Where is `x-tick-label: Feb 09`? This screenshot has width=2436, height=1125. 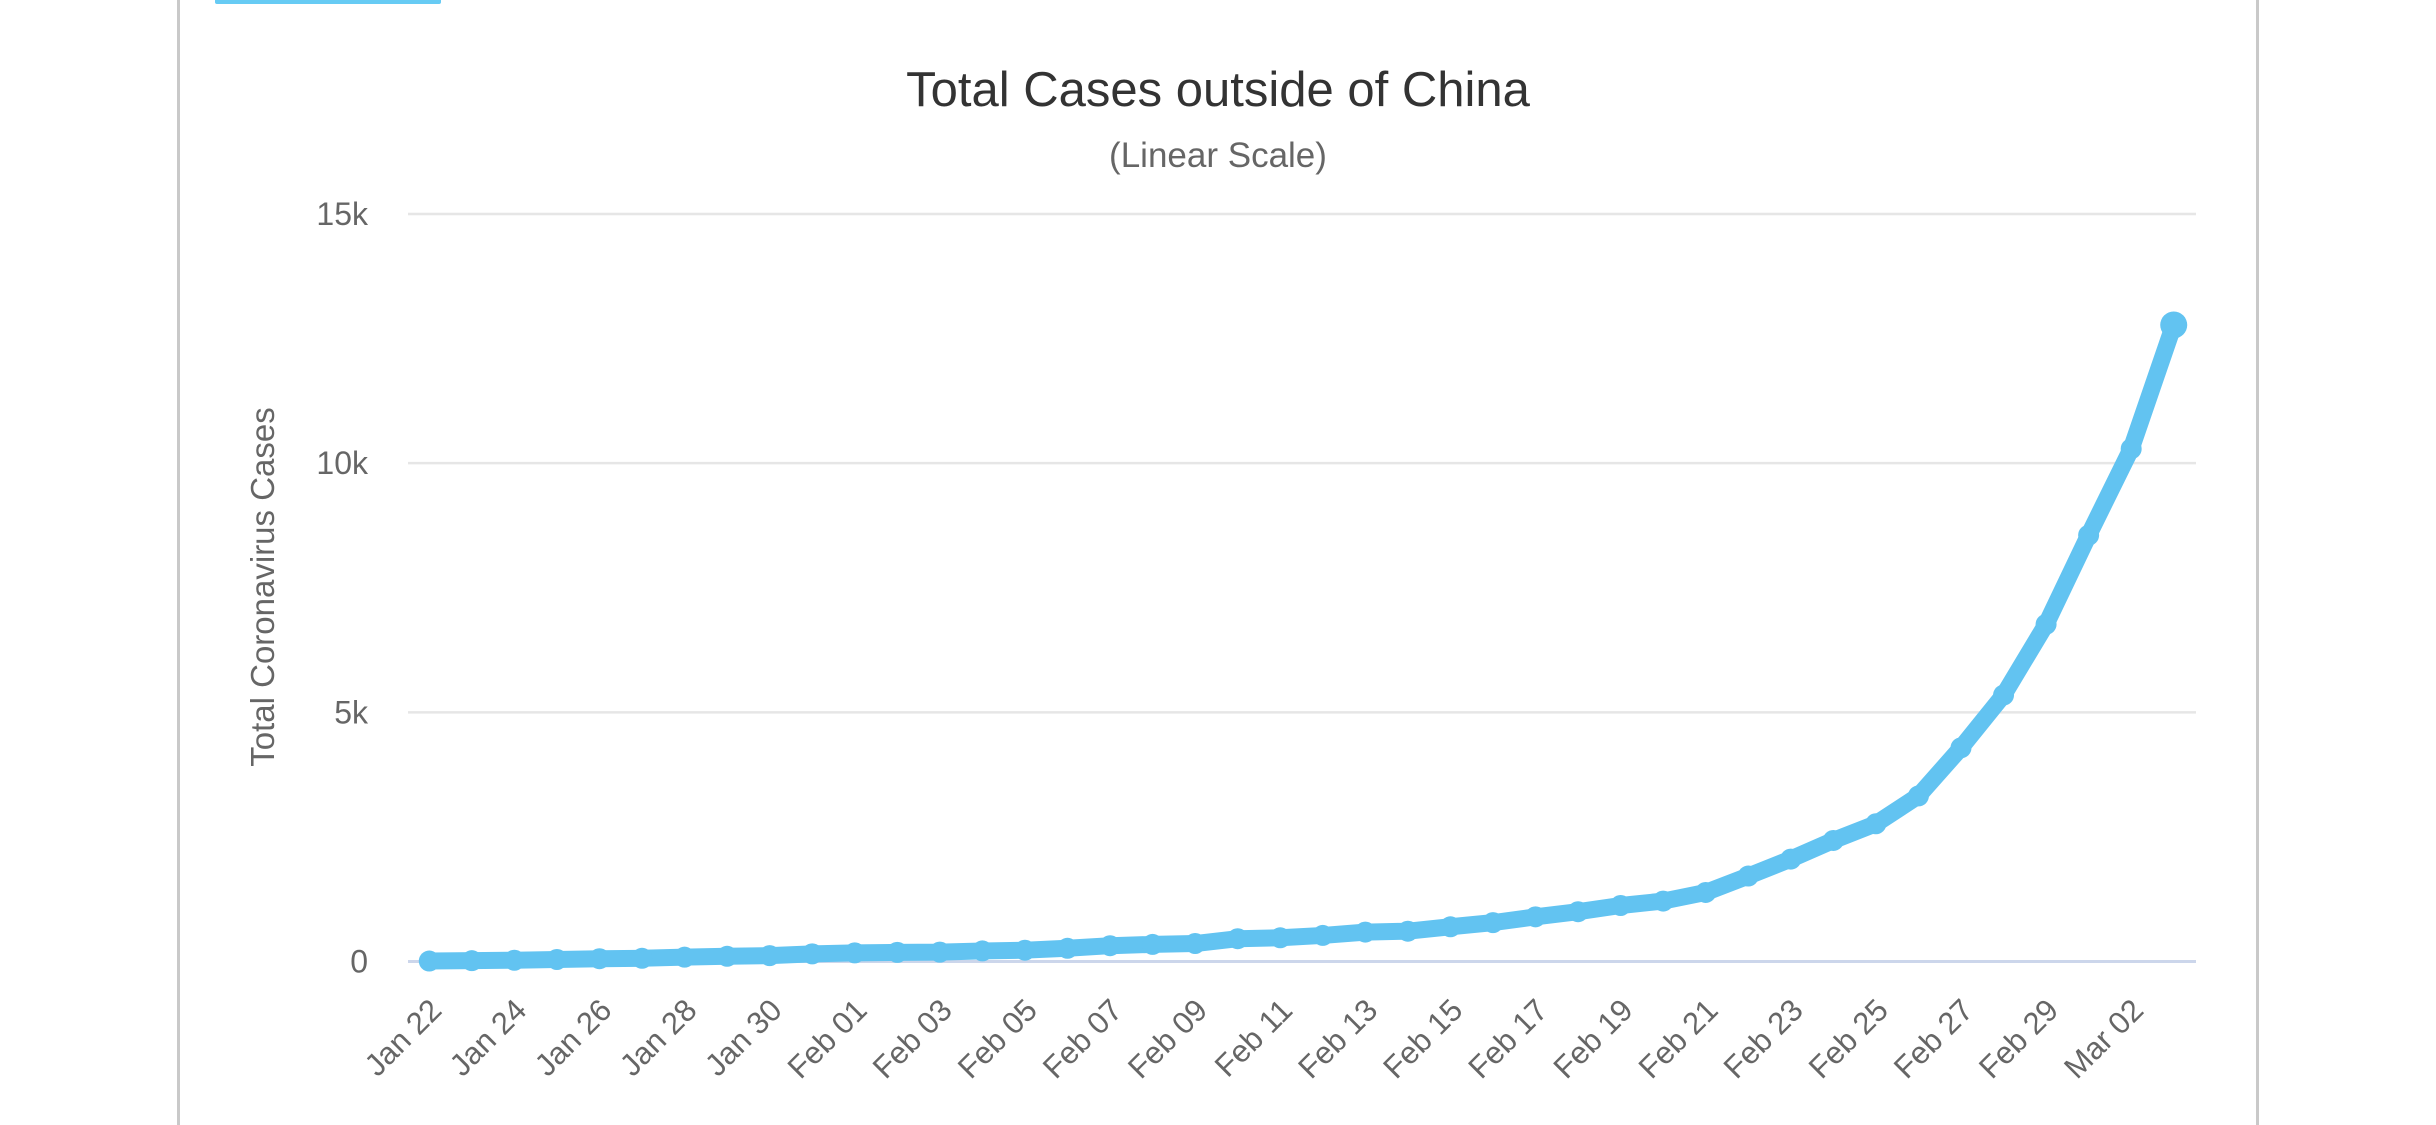
x-tick-label: Feb 09 is located at coordinates (1167, 1038).